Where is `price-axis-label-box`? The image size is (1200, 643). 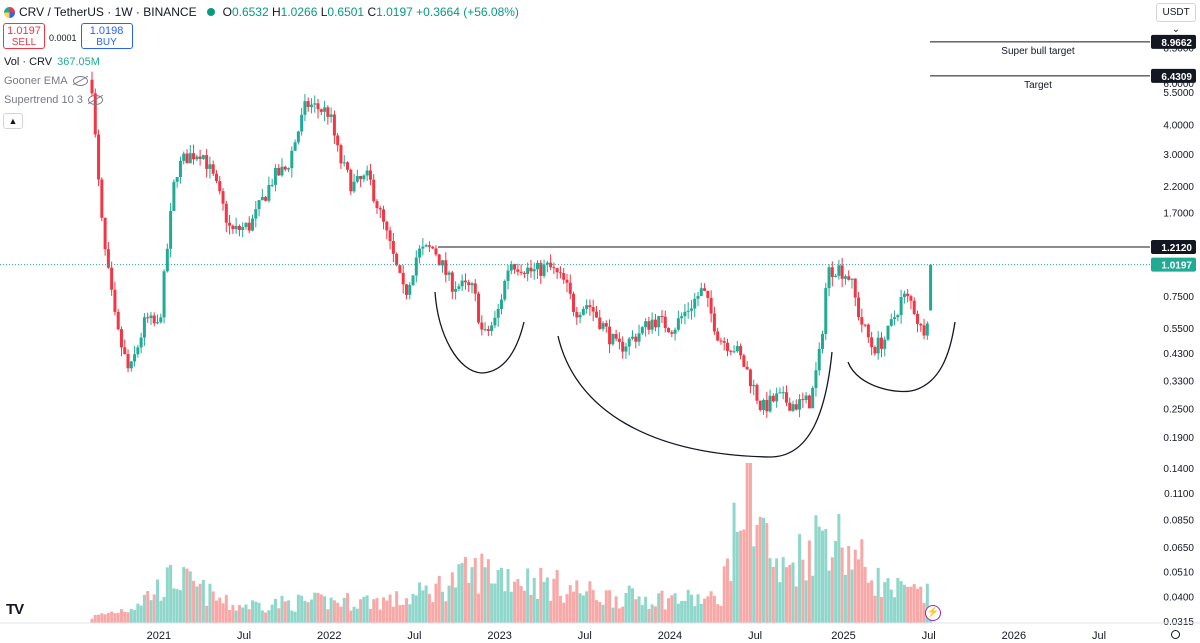 price-axis-label-box is located at coordinates (1173, 264).